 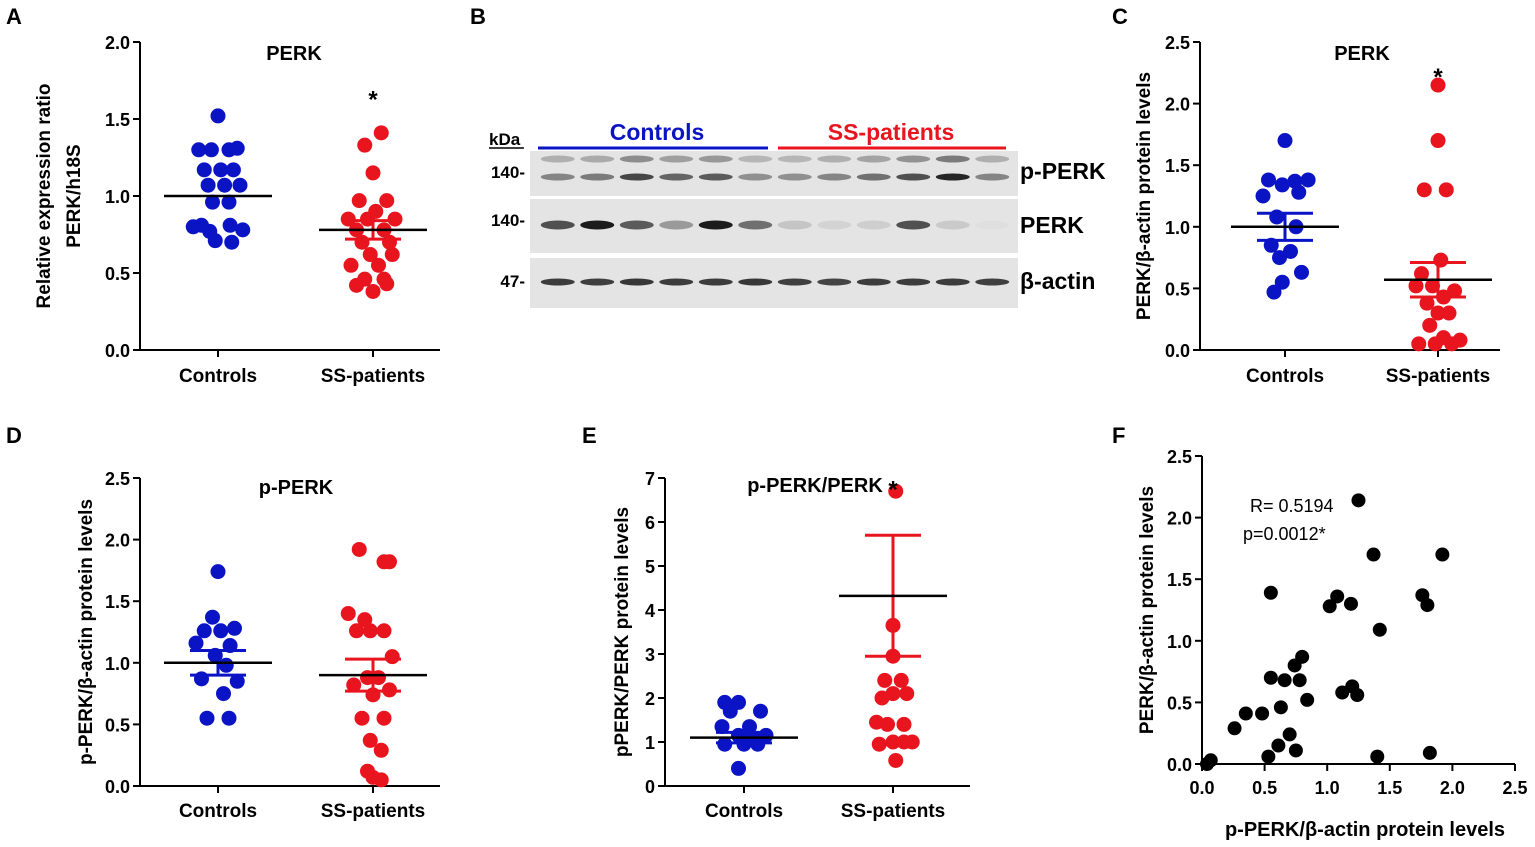 What do you see at coordinates (1389, 788) in the screenshot?
I see `x-tick-label: 1.5` at bounding box center [1389, 788].